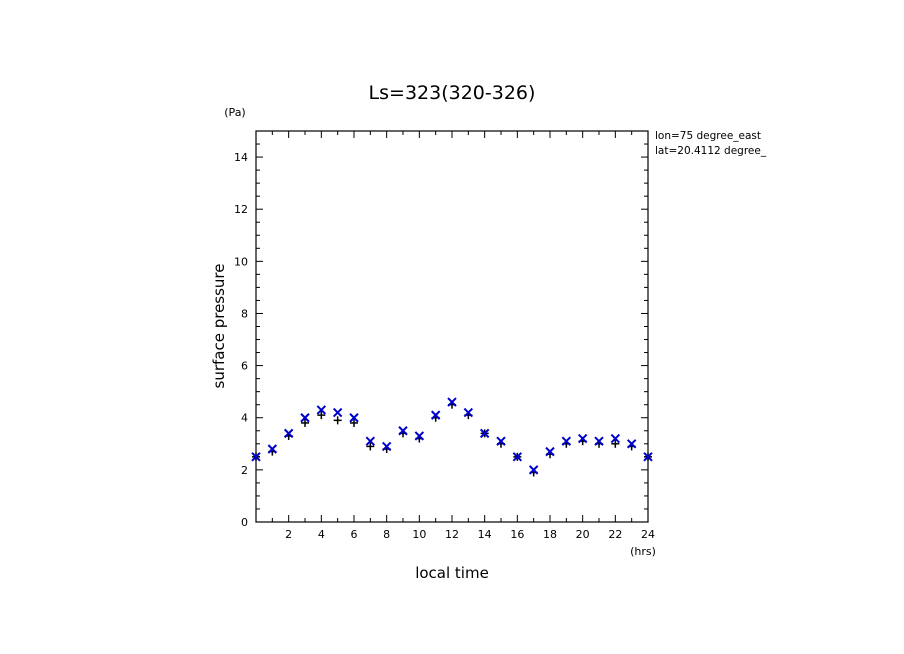  I want to click on y-unit-label: (Pa), so click(234, 112).